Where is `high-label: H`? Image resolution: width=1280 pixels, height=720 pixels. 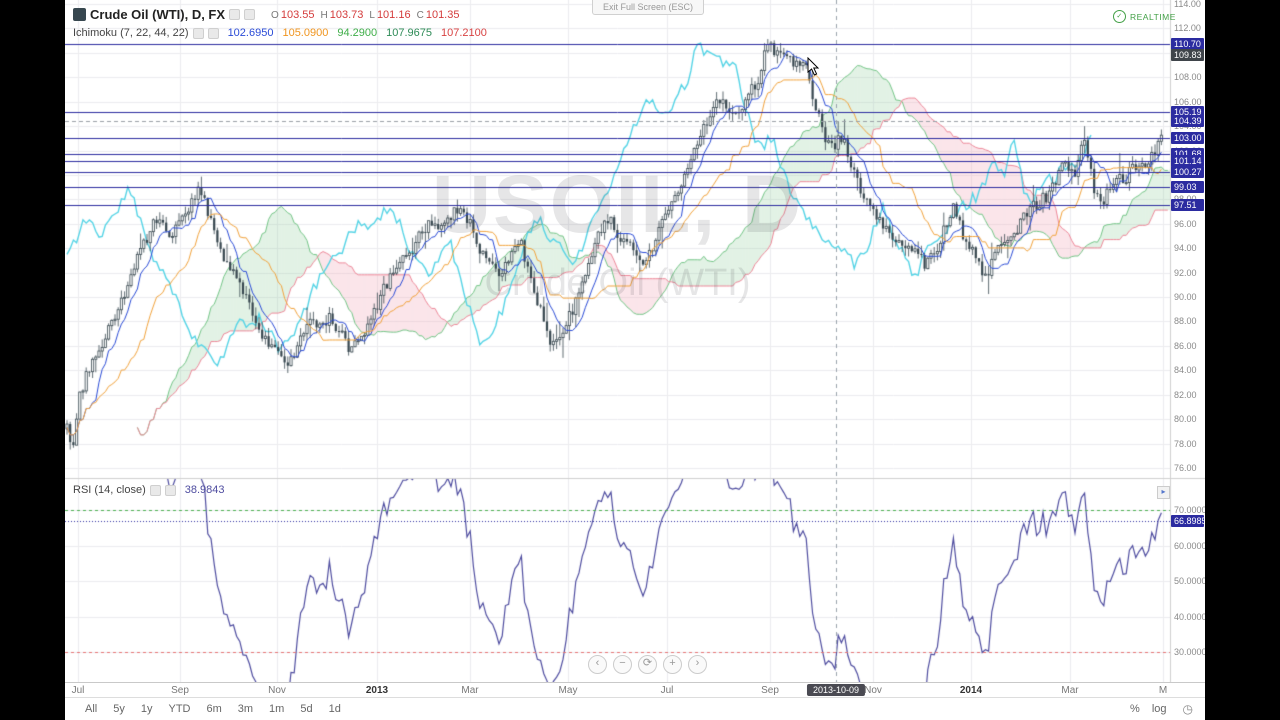
high-label: H is located at coordinates (324, 15).